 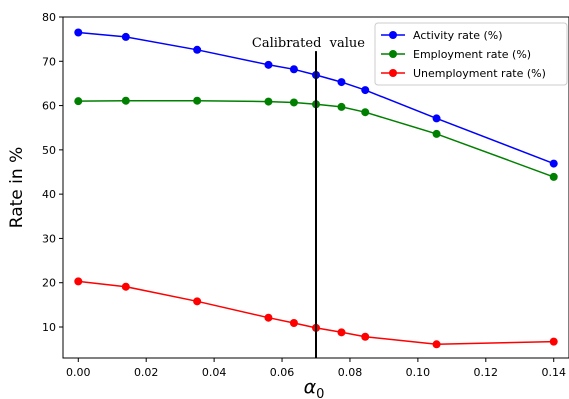 I want to click on y-tick-label: 10, so click(x=49, y=327).